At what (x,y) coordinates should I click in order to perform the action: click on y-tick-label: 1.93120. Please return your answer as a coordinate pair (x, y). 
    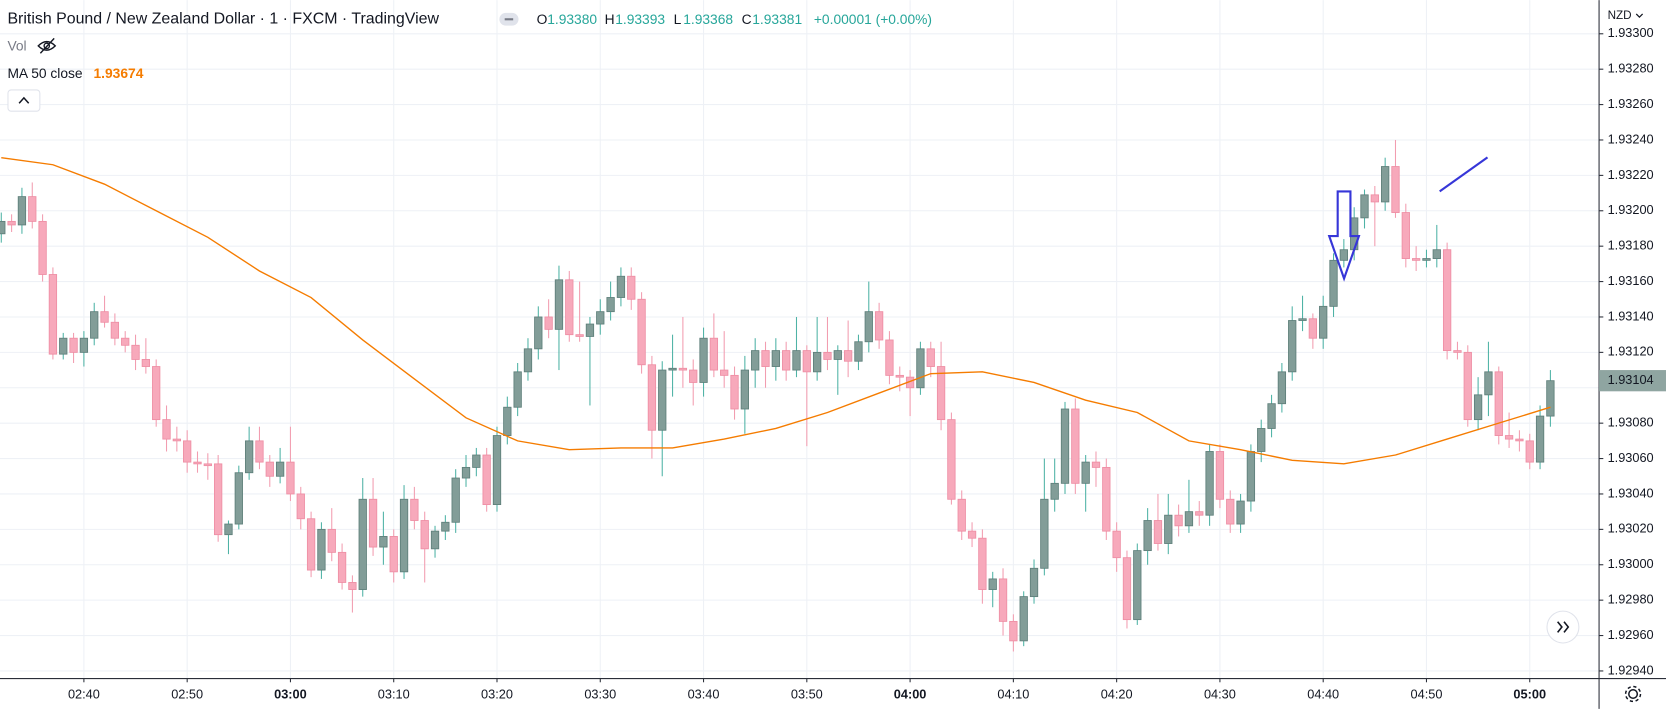
    Looking at the image, I should click on (1631, 351).